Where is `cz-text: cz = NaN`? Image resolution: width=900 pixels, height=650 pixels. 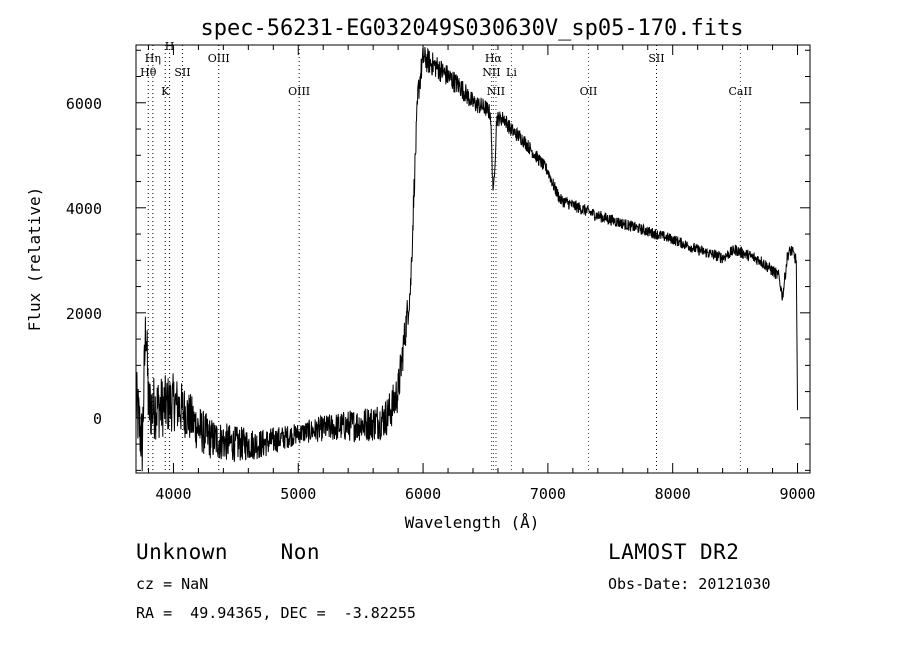
cz-text: cz = NaN is located at coordinates (172, 584).